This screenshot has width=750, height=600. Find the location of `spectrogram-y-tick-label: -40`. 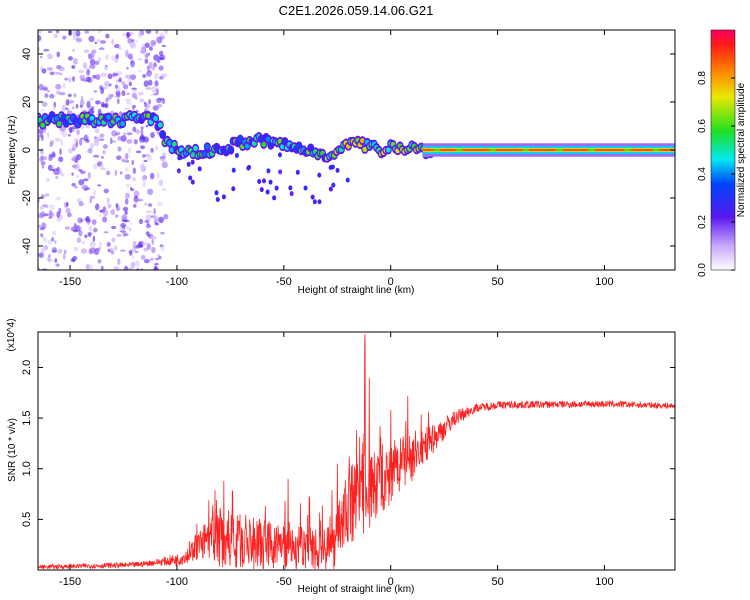

spectrogram-y-tick-label: -40 is located at coordinates (27, 246).